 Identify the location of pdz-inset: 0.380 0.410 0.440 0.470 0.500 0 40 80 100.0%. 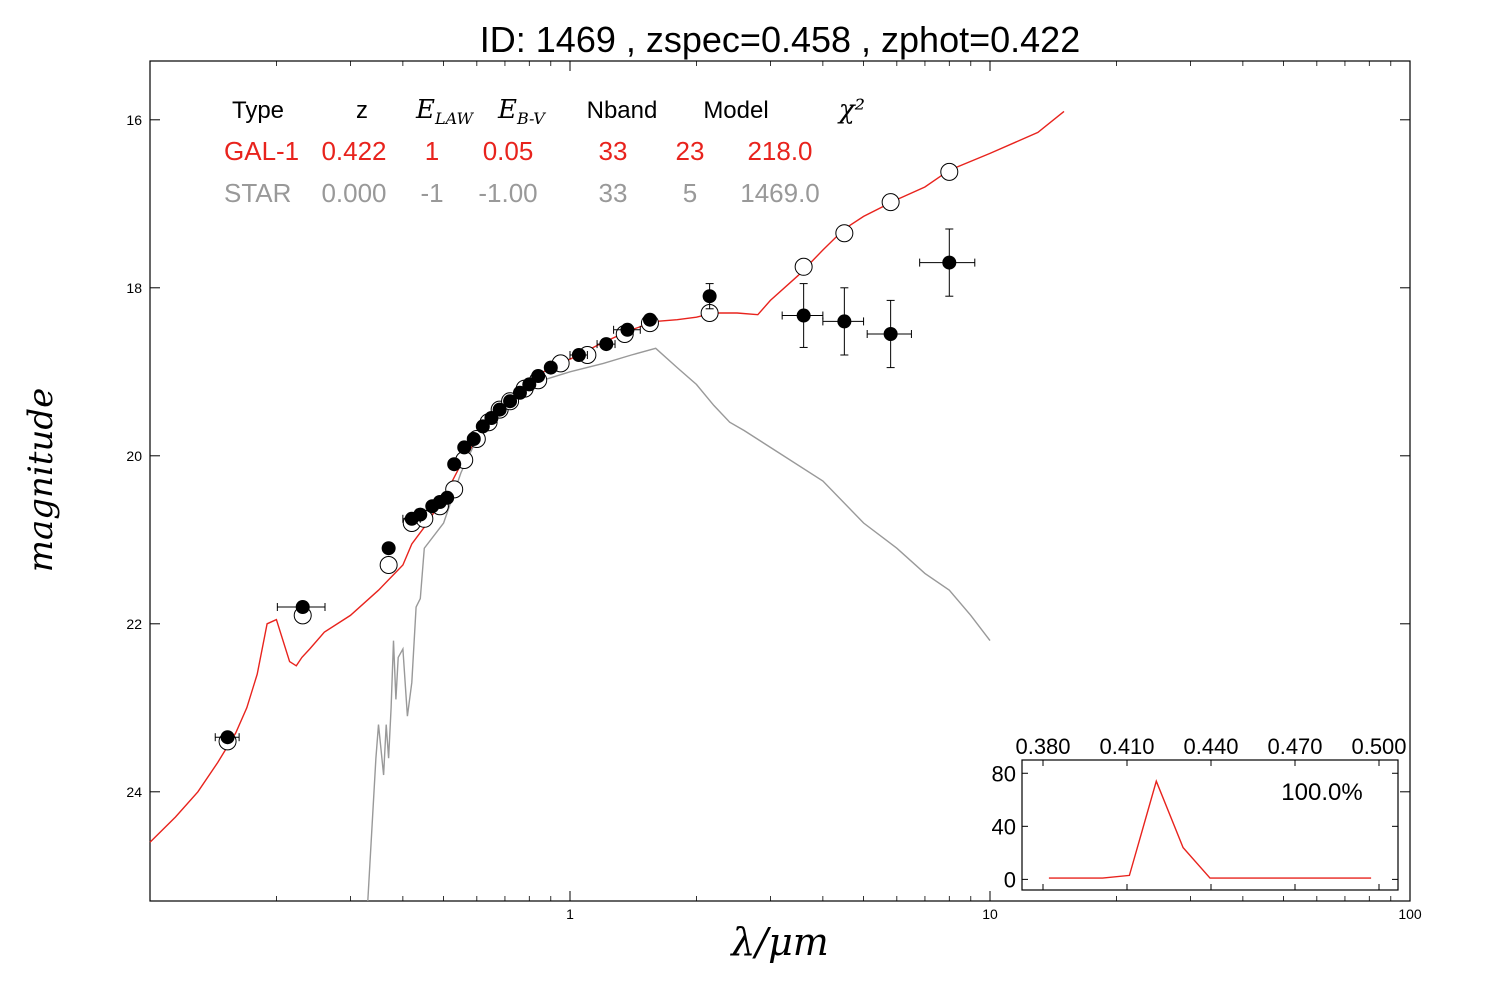
(1199, 813).